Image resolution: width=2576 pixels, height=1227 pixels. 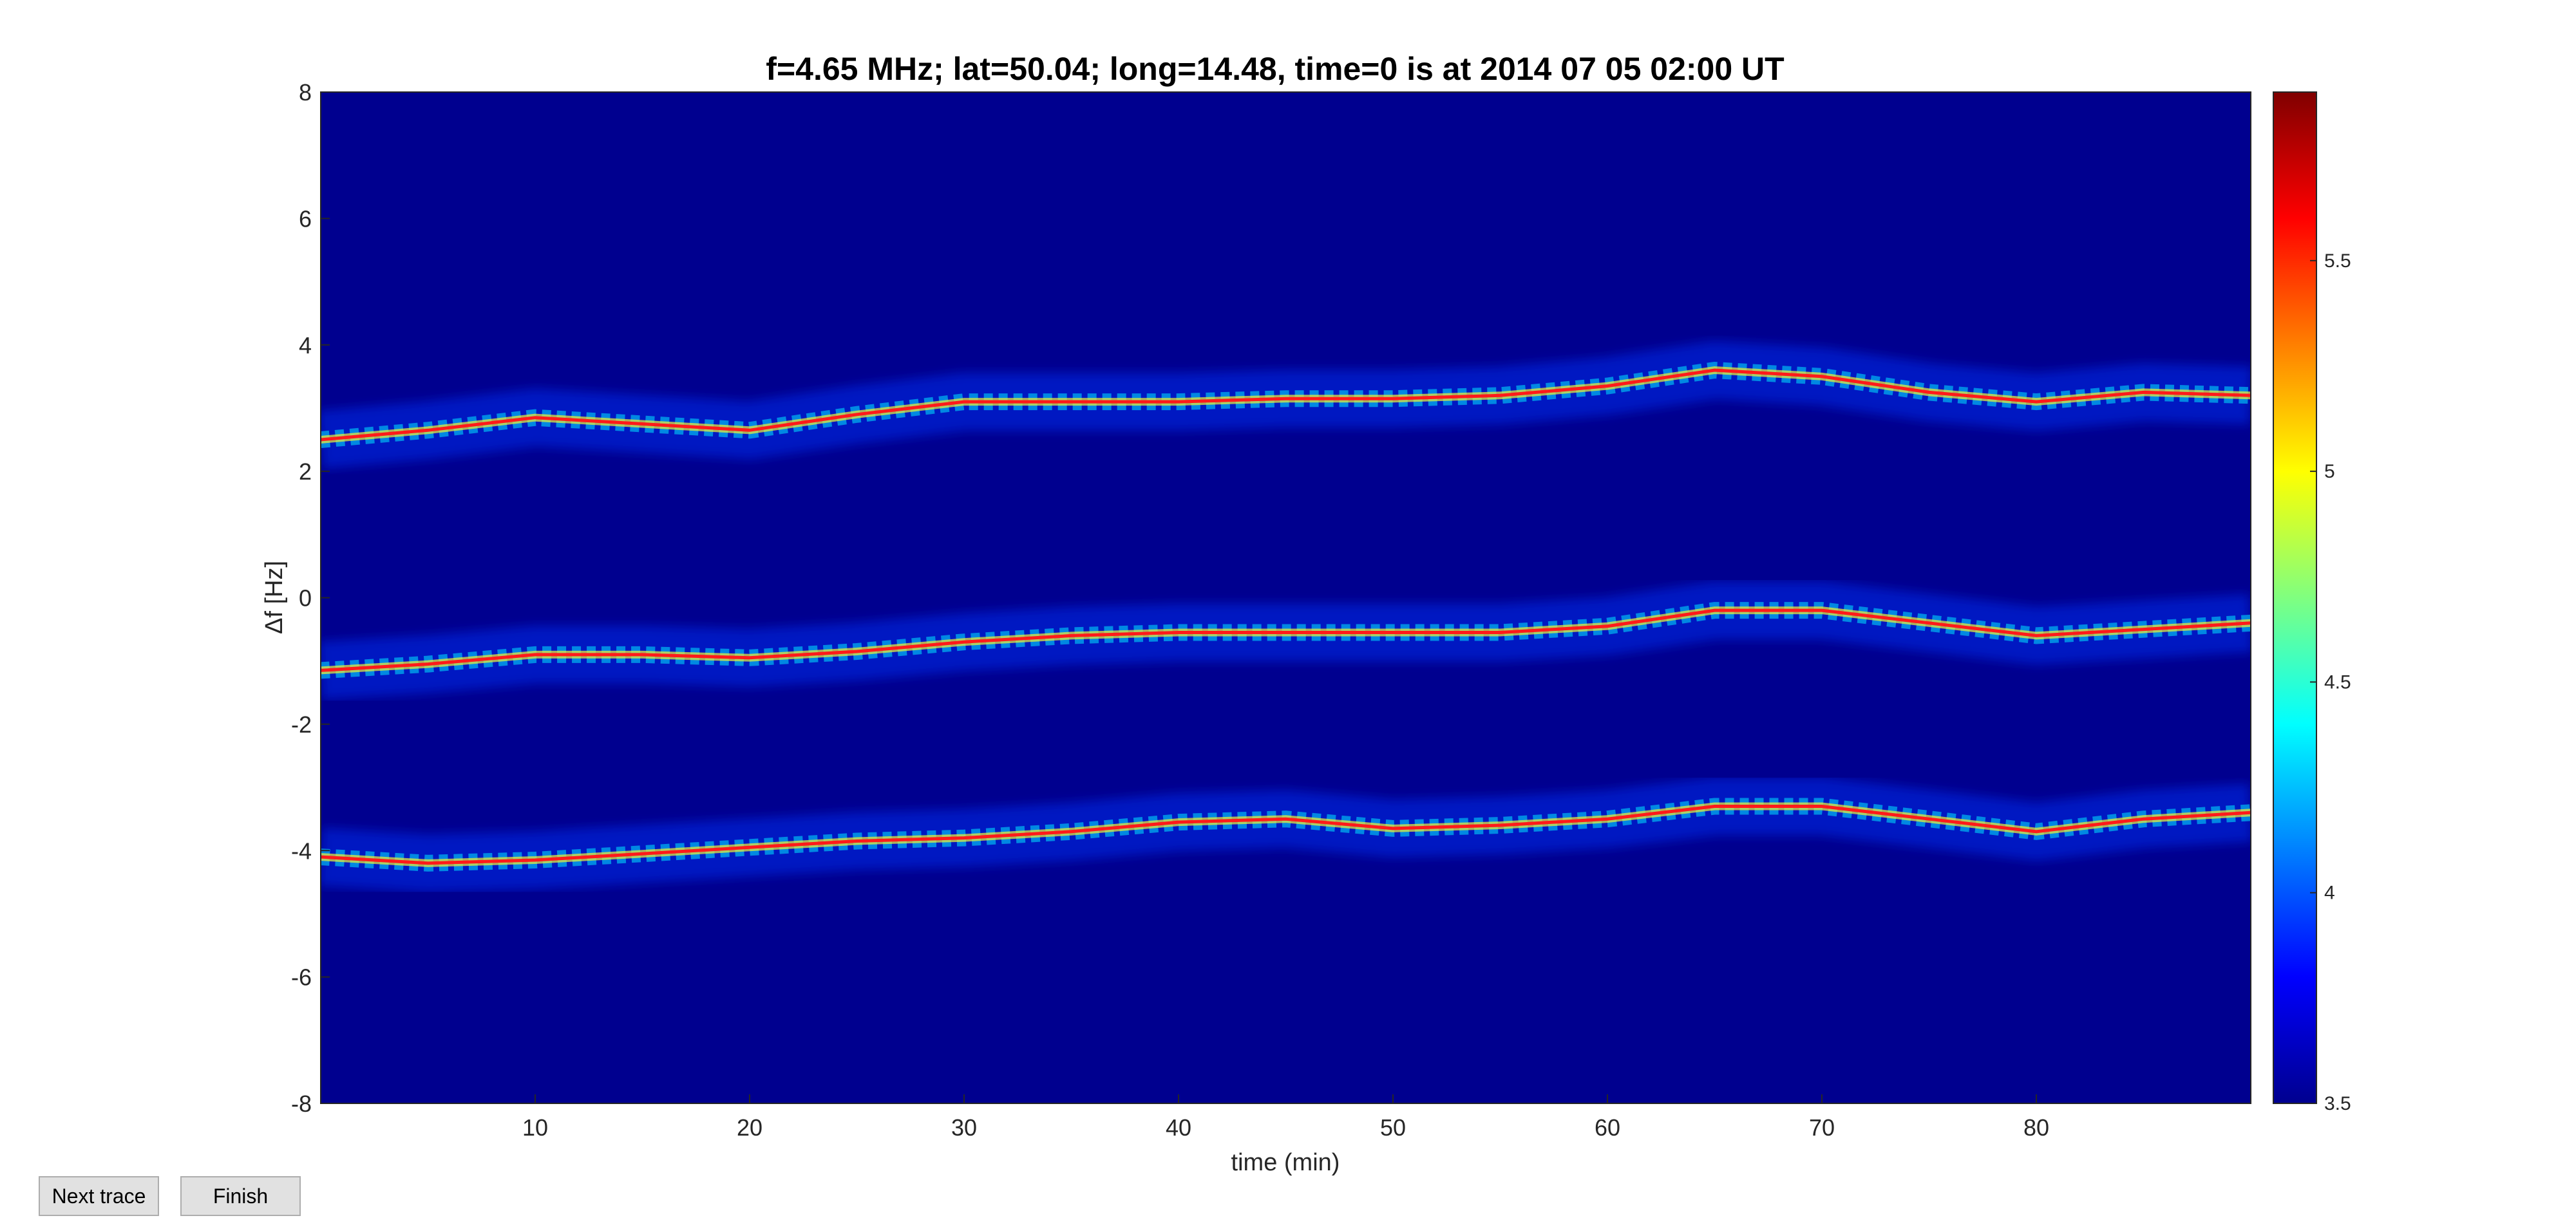 What do you see at coordinates (274, 597) in the screenshot?
I see `y-axis-label: Δf [Hz]` at bounding box center [274, 597].